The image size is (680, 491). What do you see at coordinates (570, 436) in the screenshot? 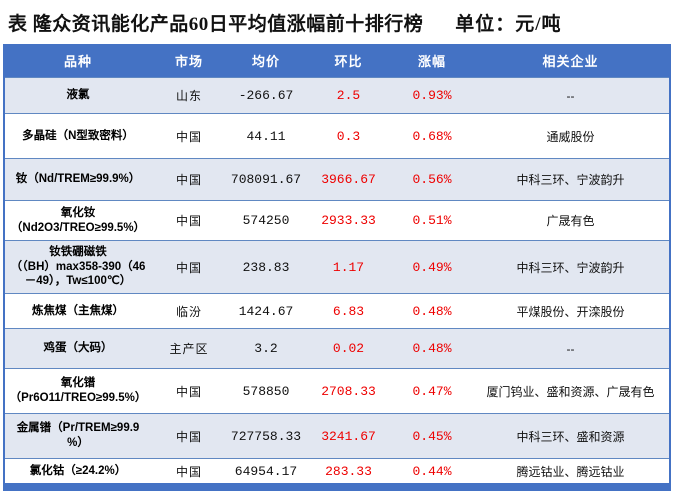
I see `companies-cell: 中科三环、盛和资源` at bounding box center [570, 436].